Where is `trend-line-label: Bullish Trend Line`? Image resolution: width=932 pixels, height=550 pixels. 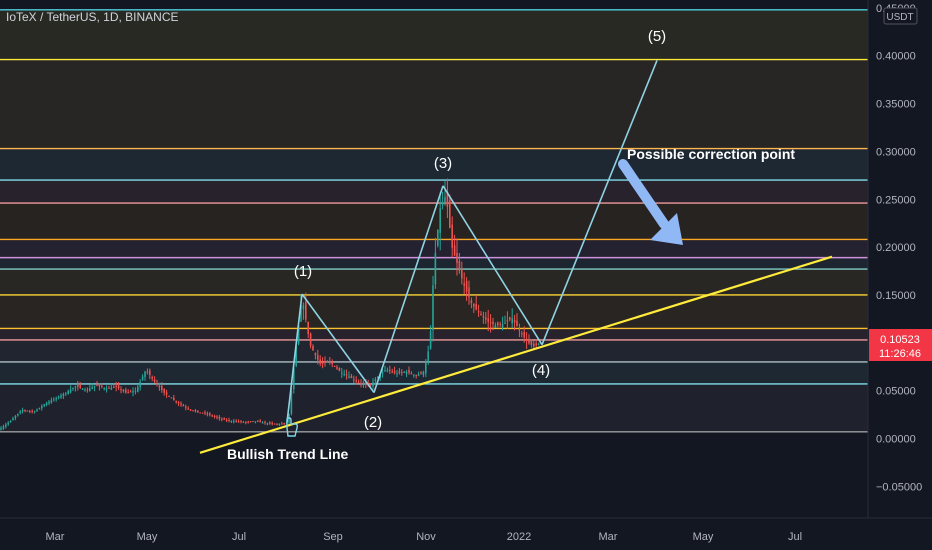
trend-line-label: Bullish Trend Line is located at coordinates (288, 454).